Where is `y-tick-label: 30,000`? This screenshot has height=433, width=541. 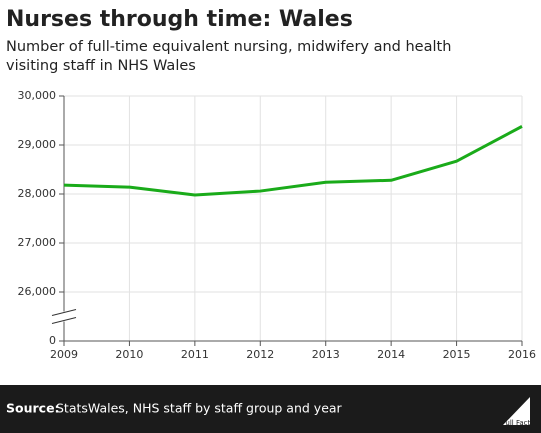
y-tick-label: 30,000 is located at coordinates (37, 95).